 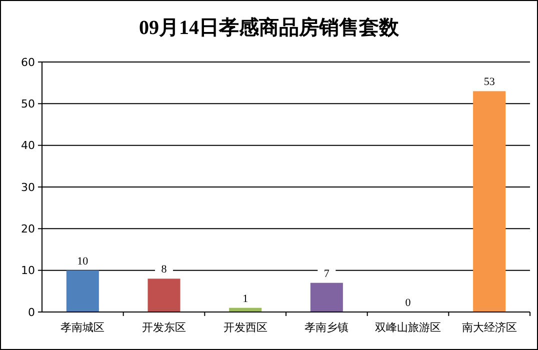 I want to click on y-tick-label: 10, so click(x=28, y=271).